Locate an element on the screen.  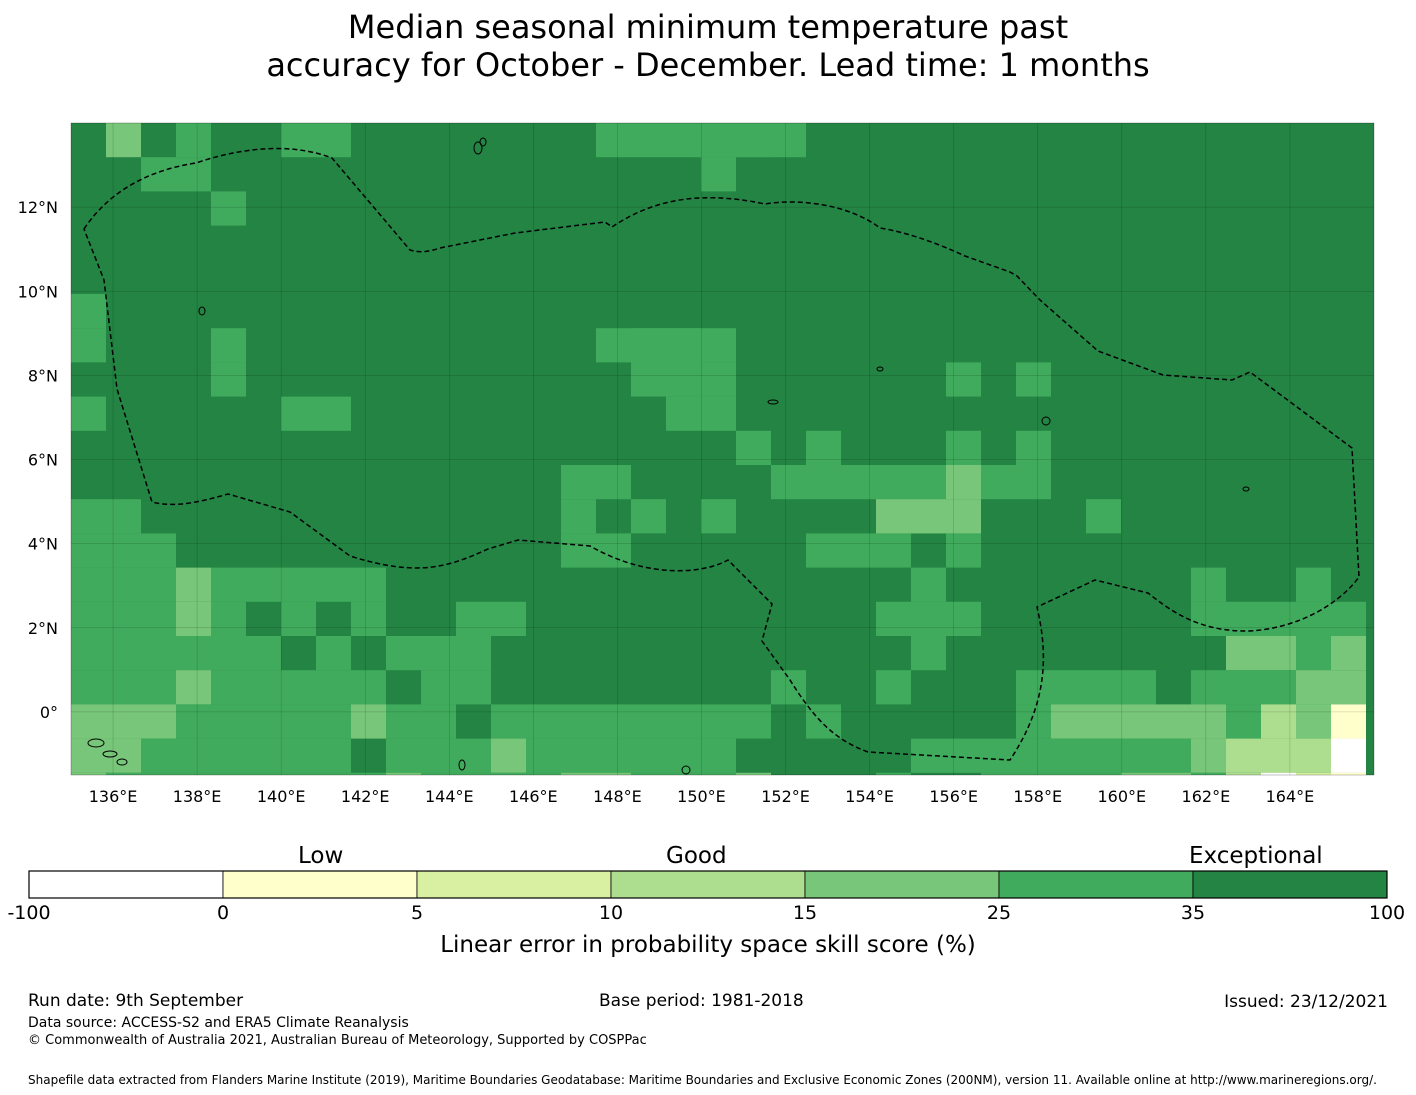
category-label-exceptional: Exceptional is located at coordinates (1256, 856).